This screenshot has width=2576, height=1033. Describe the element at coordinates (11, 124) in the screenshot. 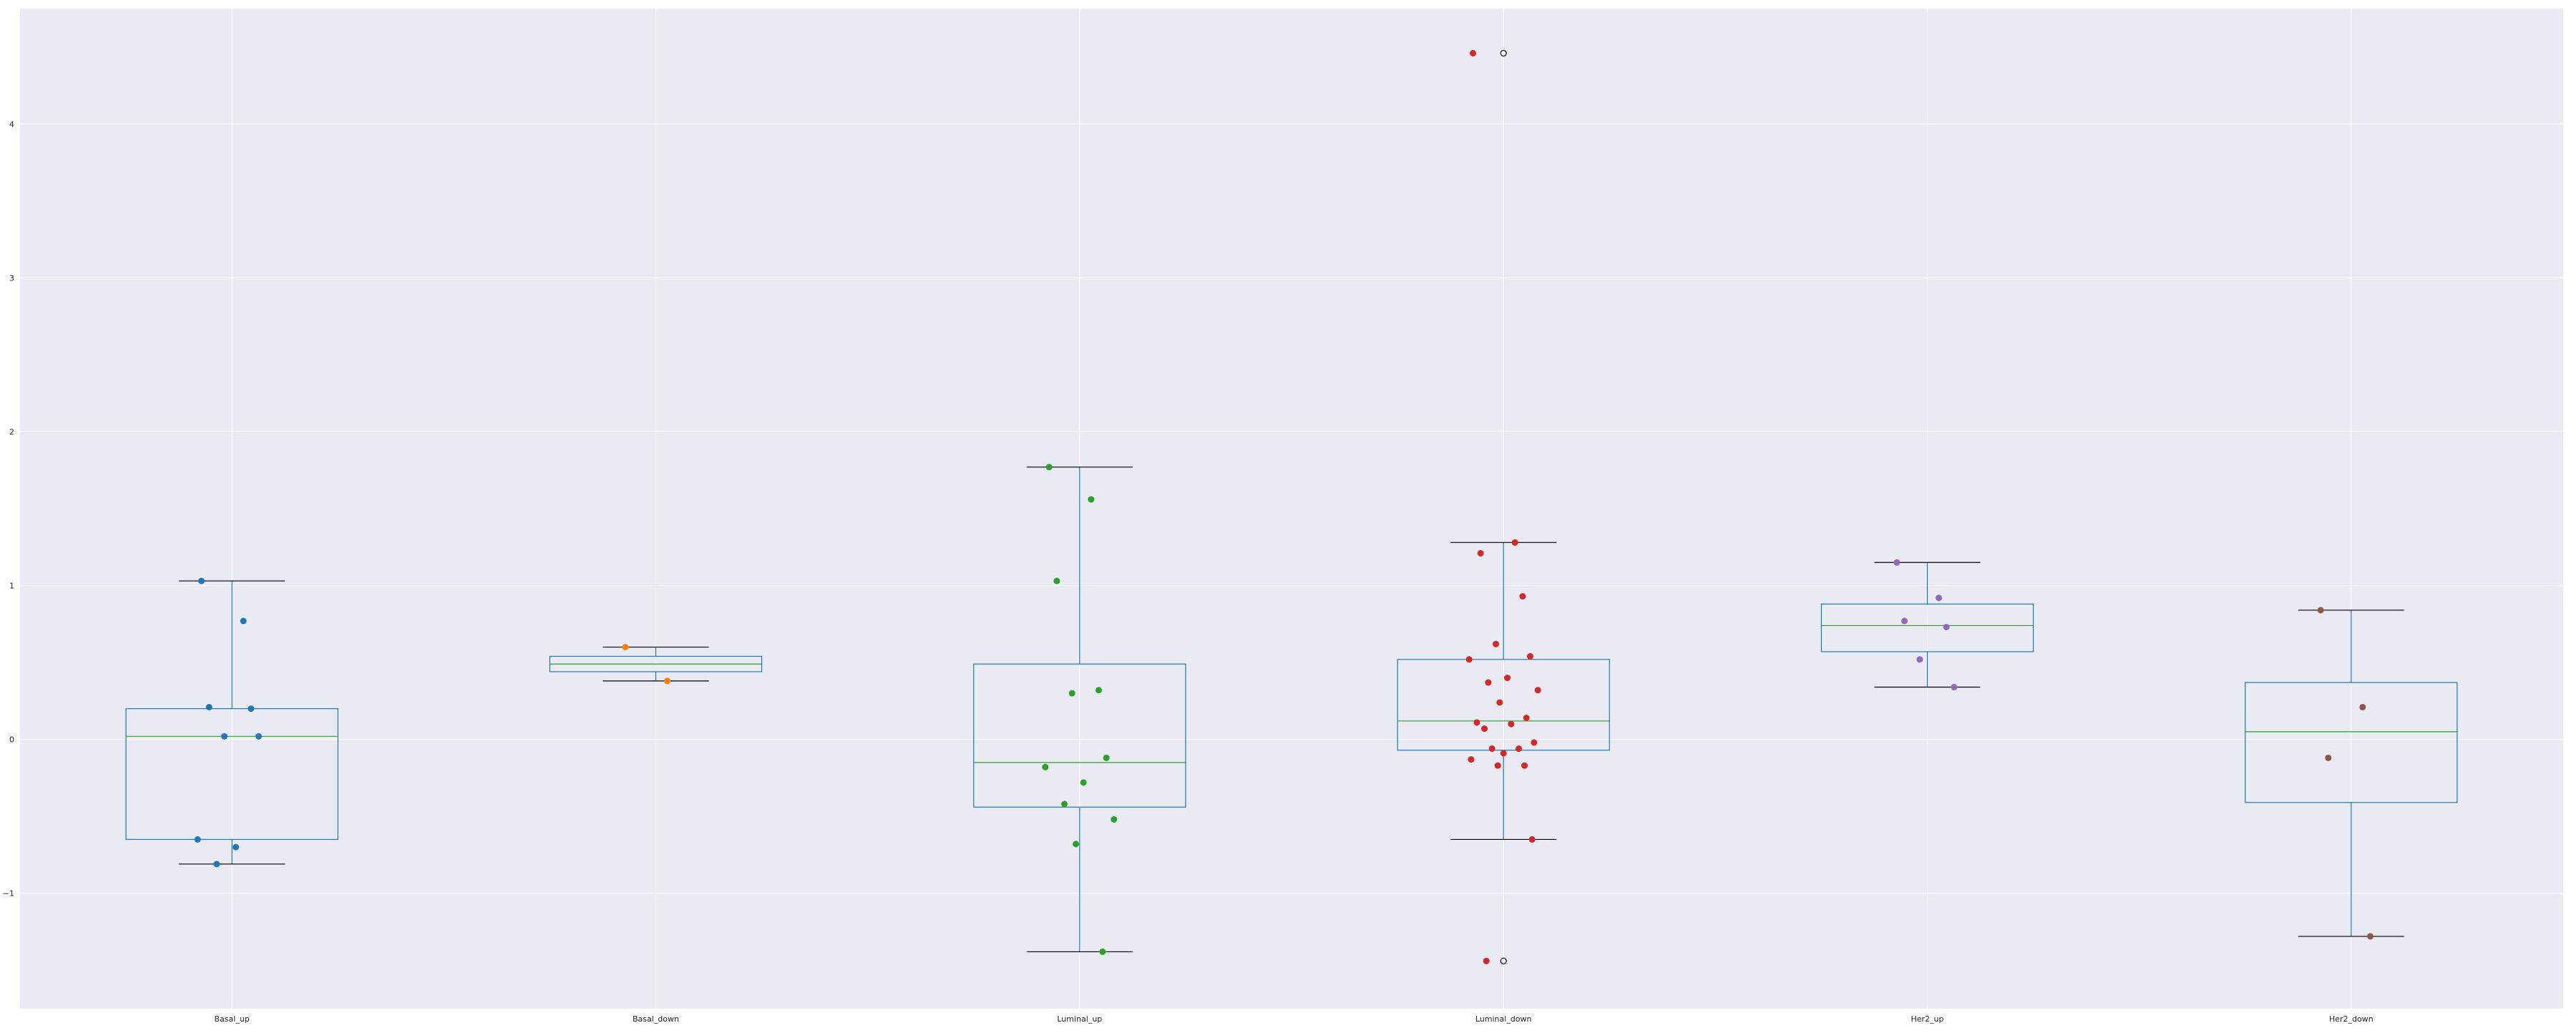

I see `y-tick-label: 4` at that location.